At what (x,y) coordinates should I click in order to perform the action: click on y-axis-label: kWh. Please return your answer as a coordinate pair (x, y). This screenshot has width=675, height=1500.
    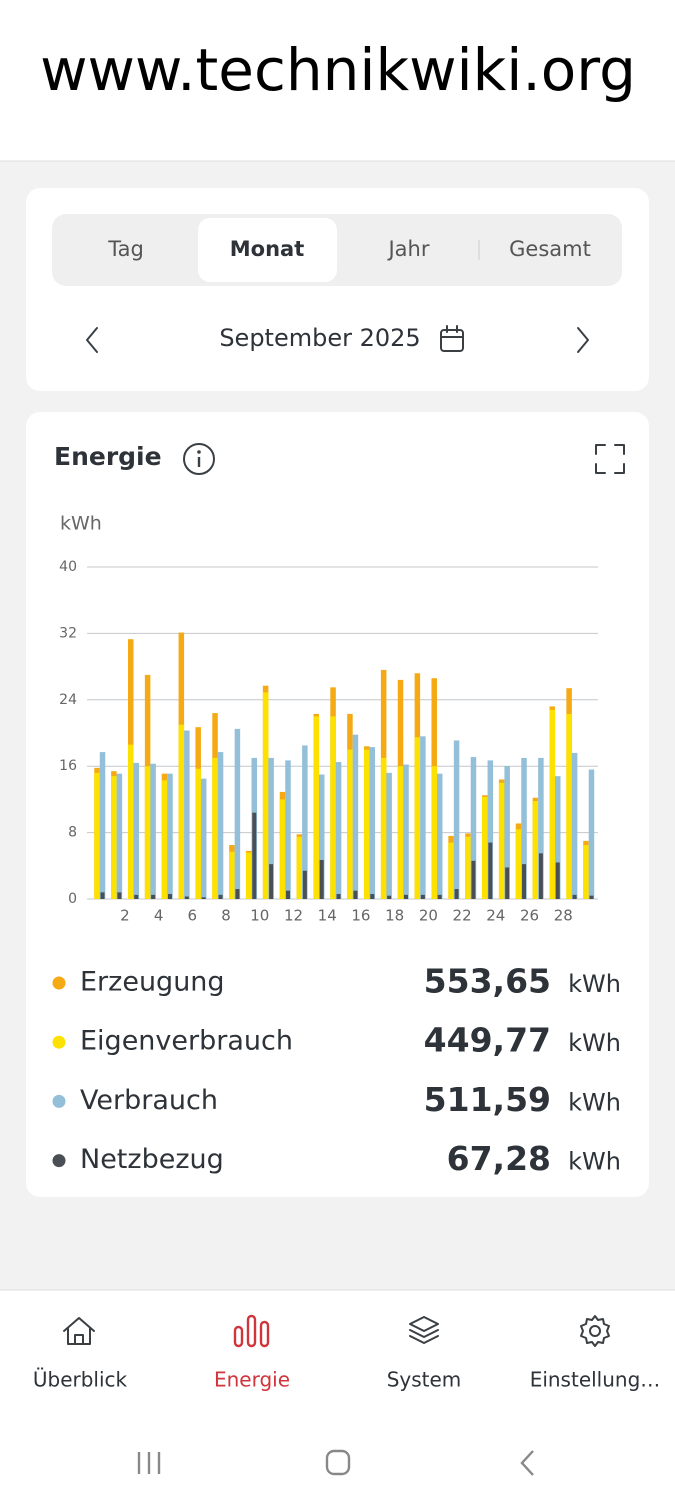
    Looking at the image, I should click on (81, 524).